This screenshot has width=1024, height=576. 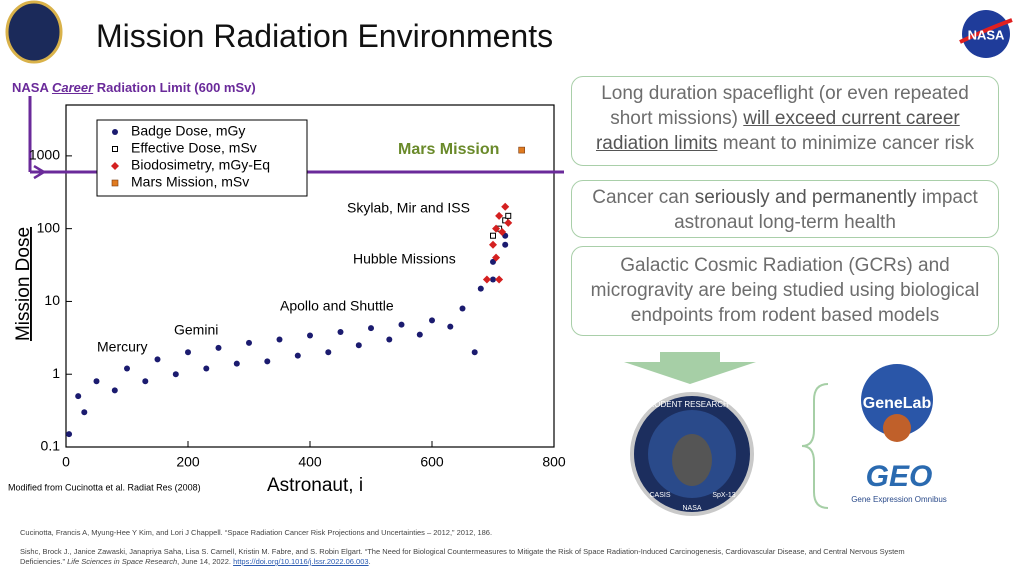 What do you see at coordinates (56, 373) in the screenshot?
I see `y-tick-label: 1` at bounding box center [56, 373].